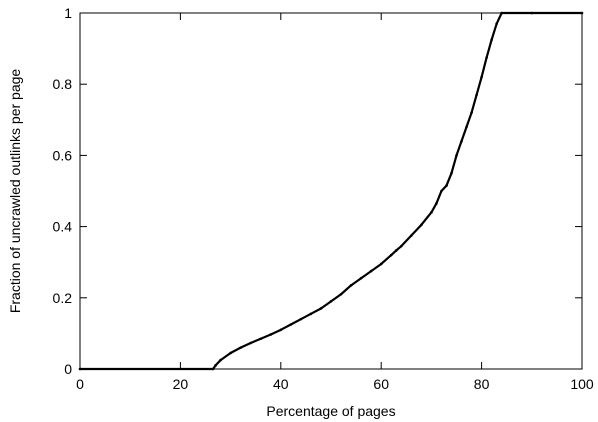 The height and width of the screenshot is (422, 598). What do you see at coordinates (181, 384) in the screenshot?
I see `x-tick-label: 20` at bounding box center [181, 384].